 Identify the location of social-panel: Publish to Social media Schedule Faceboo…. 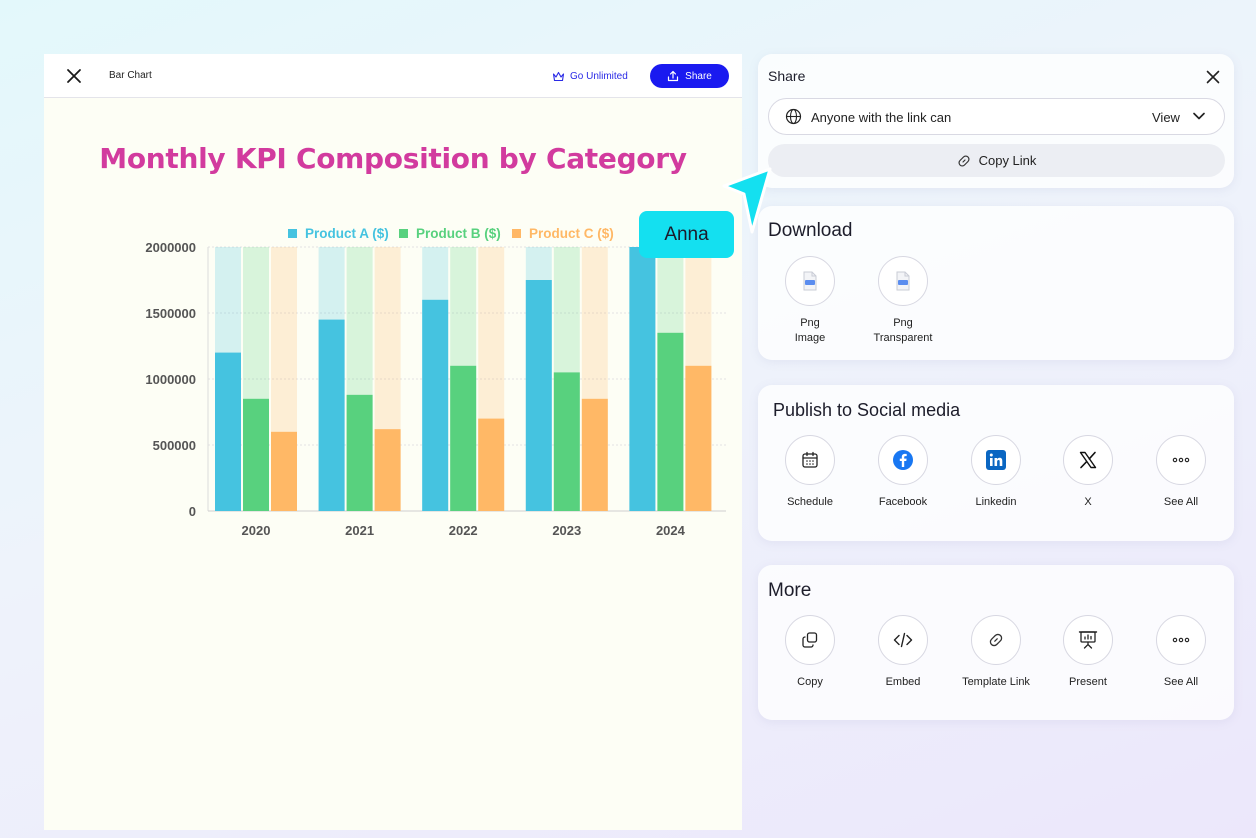
(996, 463).